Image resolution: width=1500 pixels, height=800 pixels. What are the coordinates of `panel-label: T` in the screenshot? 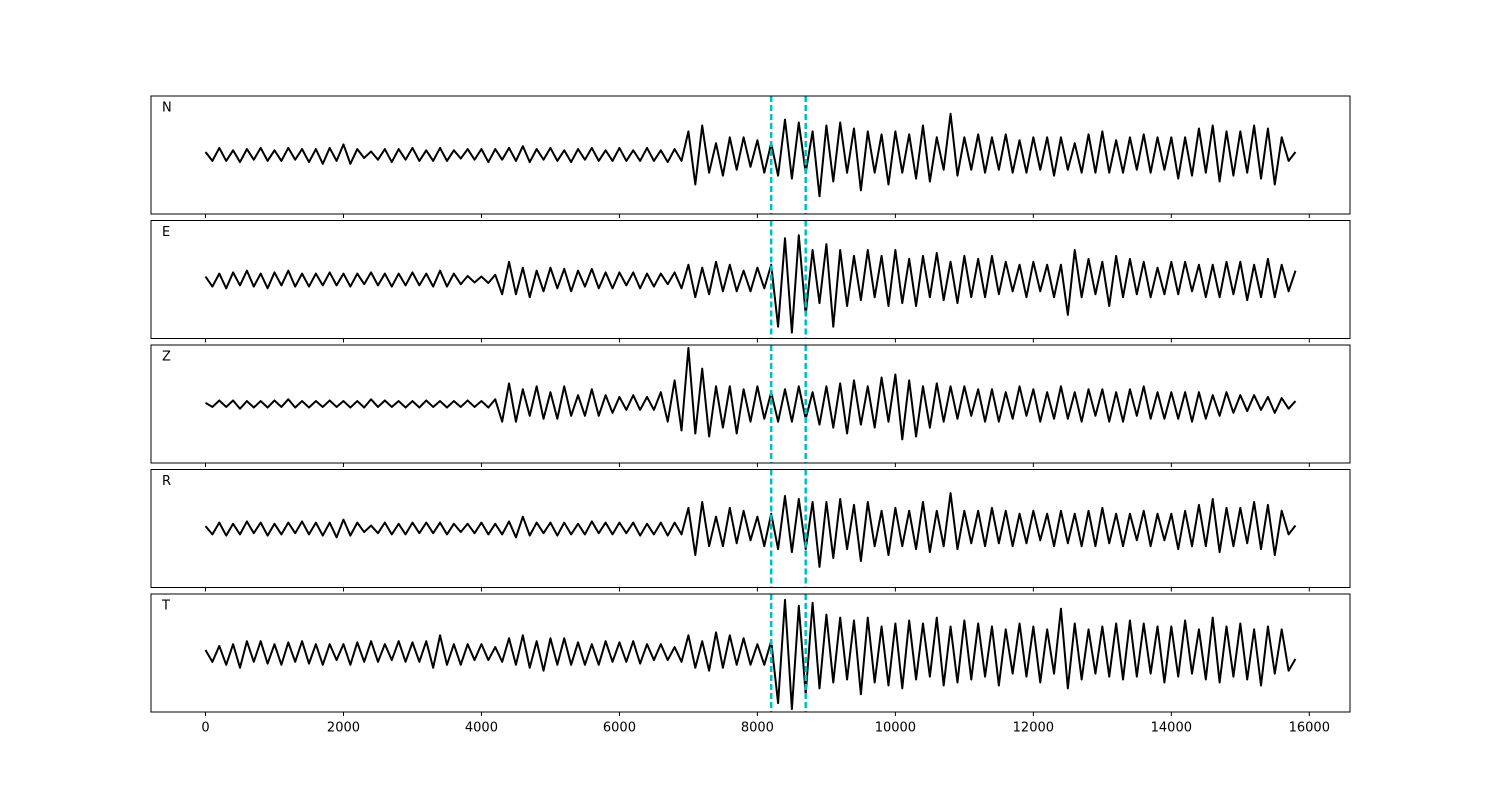 It's located at (165, 606).